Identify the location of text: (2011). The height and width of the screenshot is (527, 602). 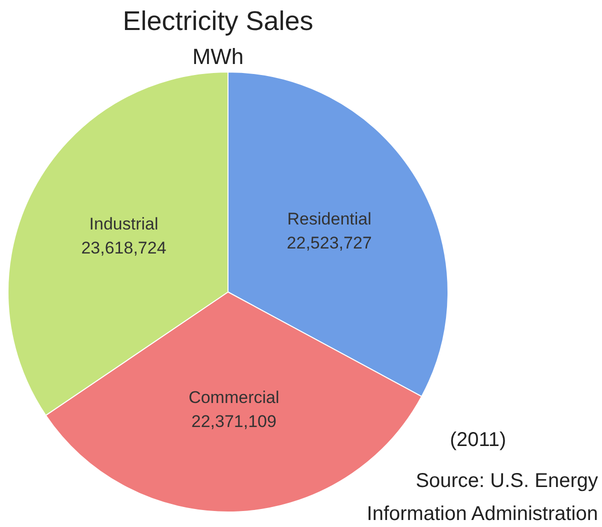
(478, 440).